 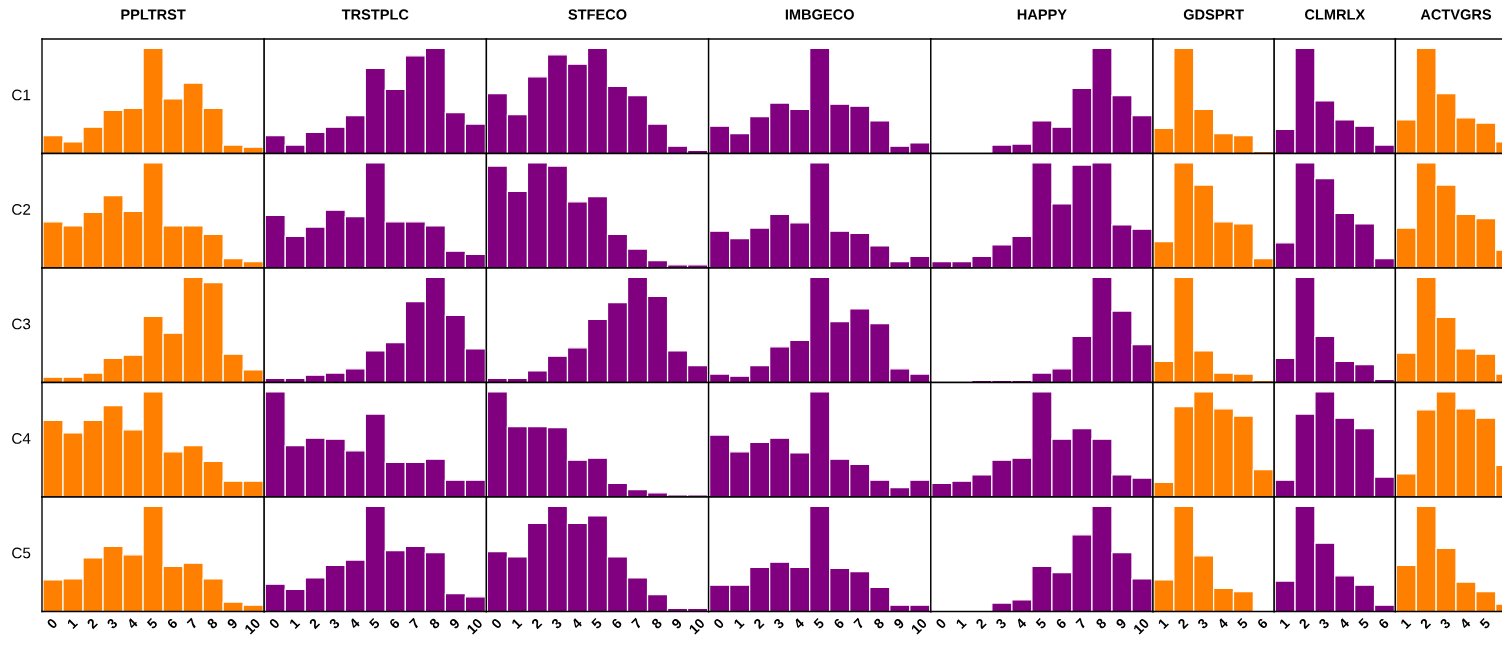 I want to click on chart-title: CLMRLX, so click(x=1335, y=14).